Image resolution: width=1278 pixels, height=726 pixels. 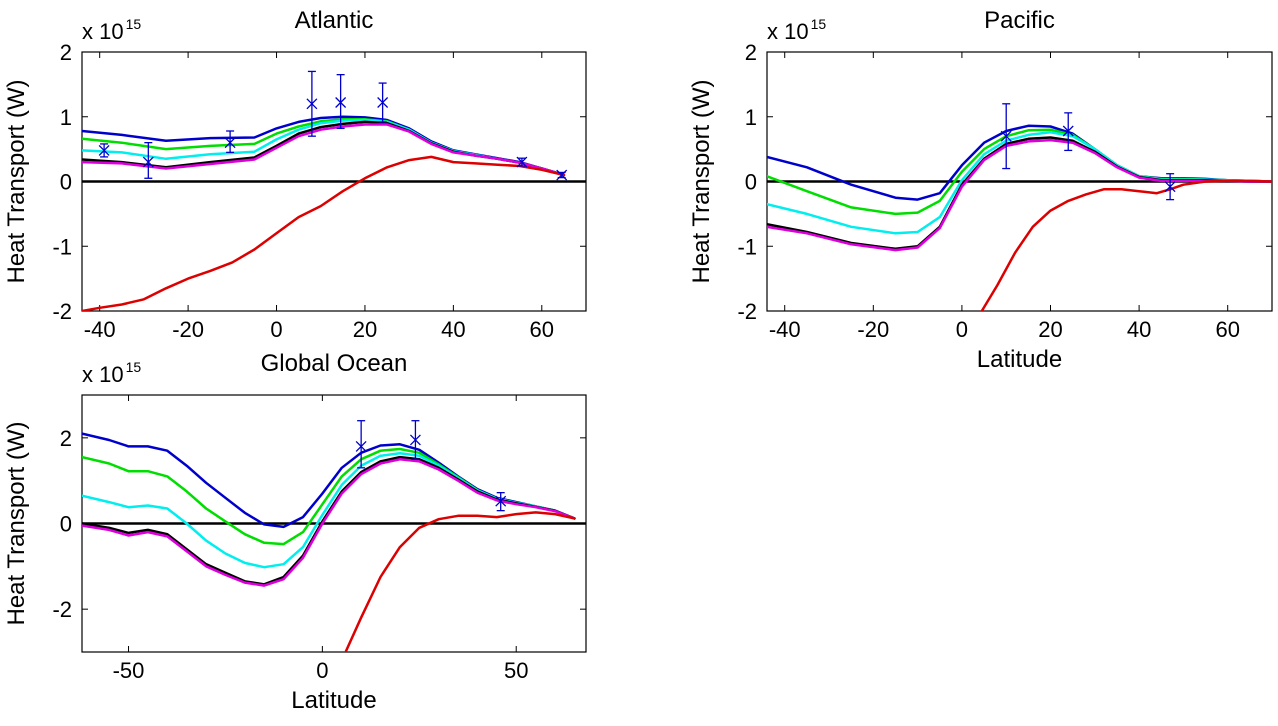 I want to click on pacific-ytick-label: -1, so click(x=747, y=246).